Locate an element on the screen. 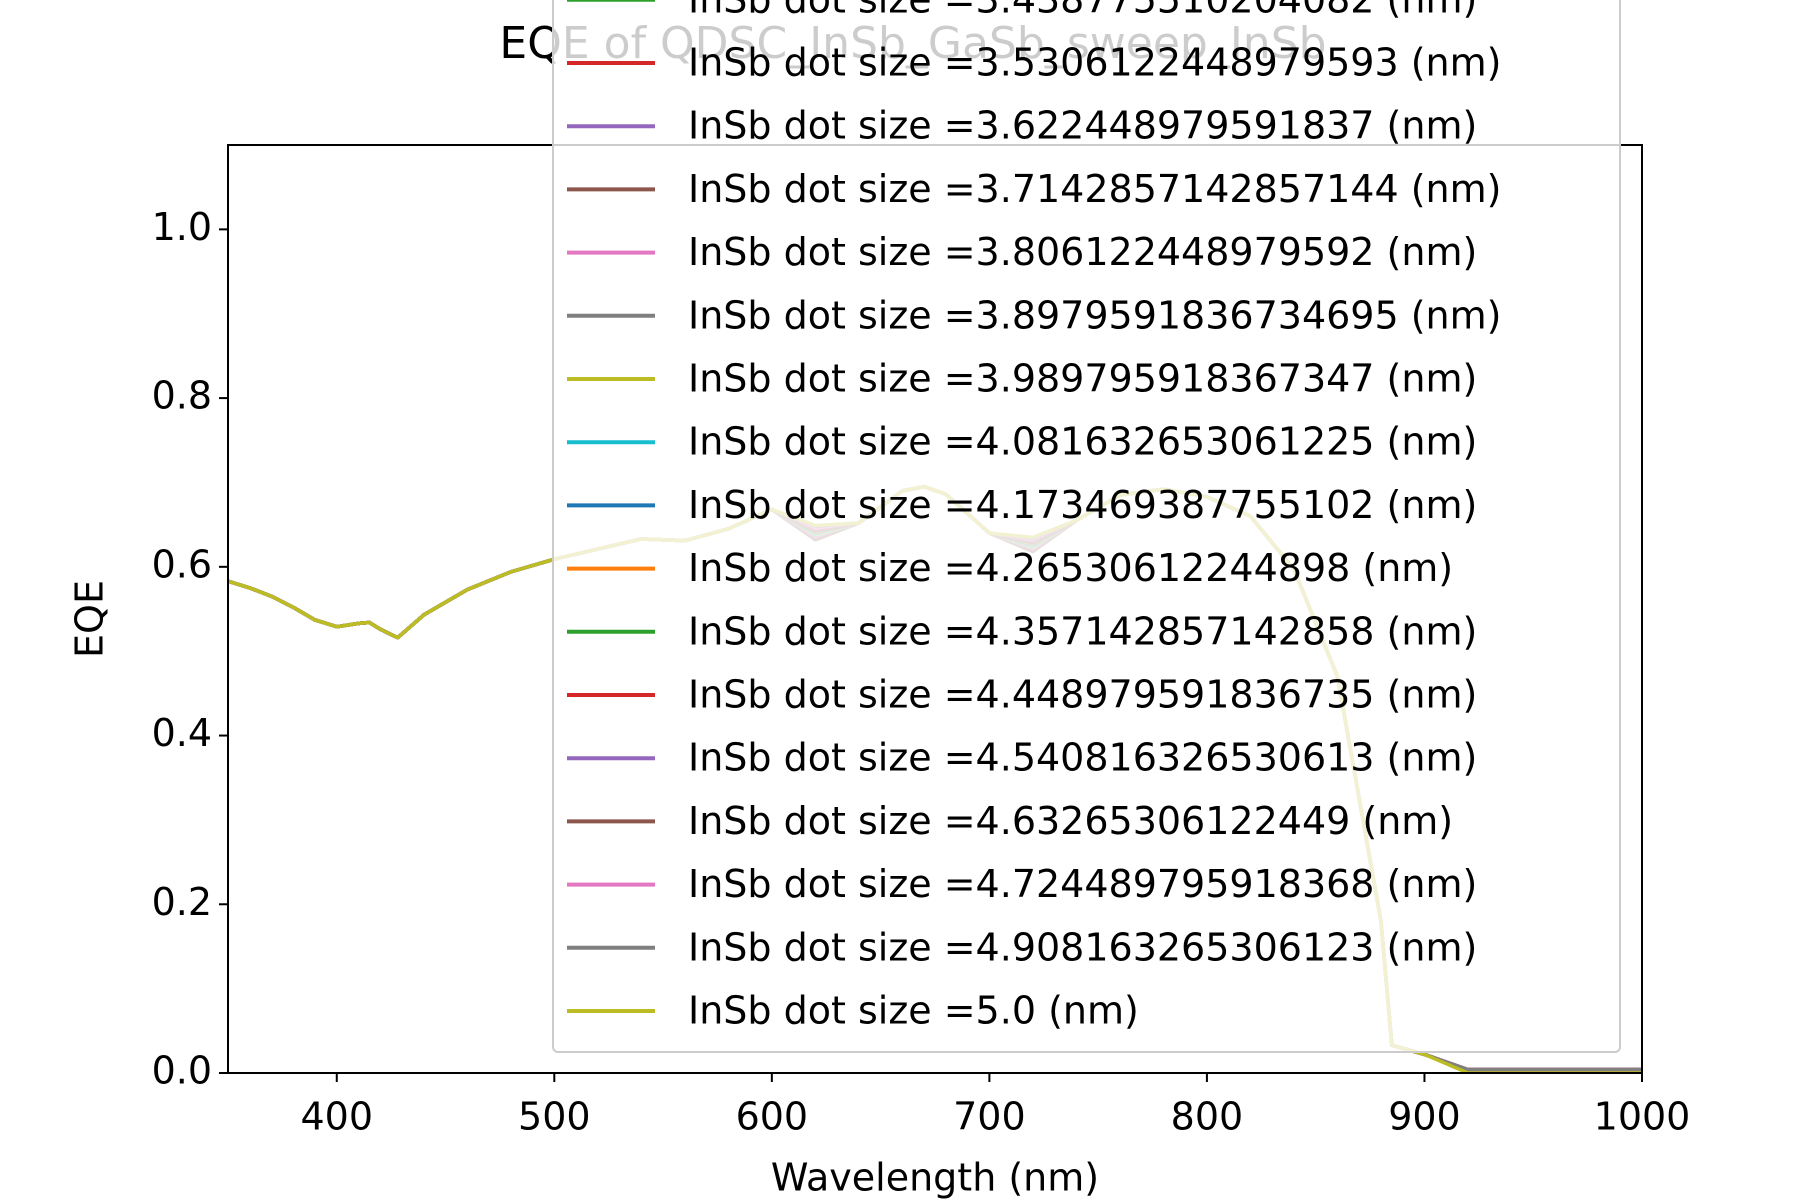  legend-label: InSb dot size =4.448979591836735 (nm) is located at coordinates (1082, 695).